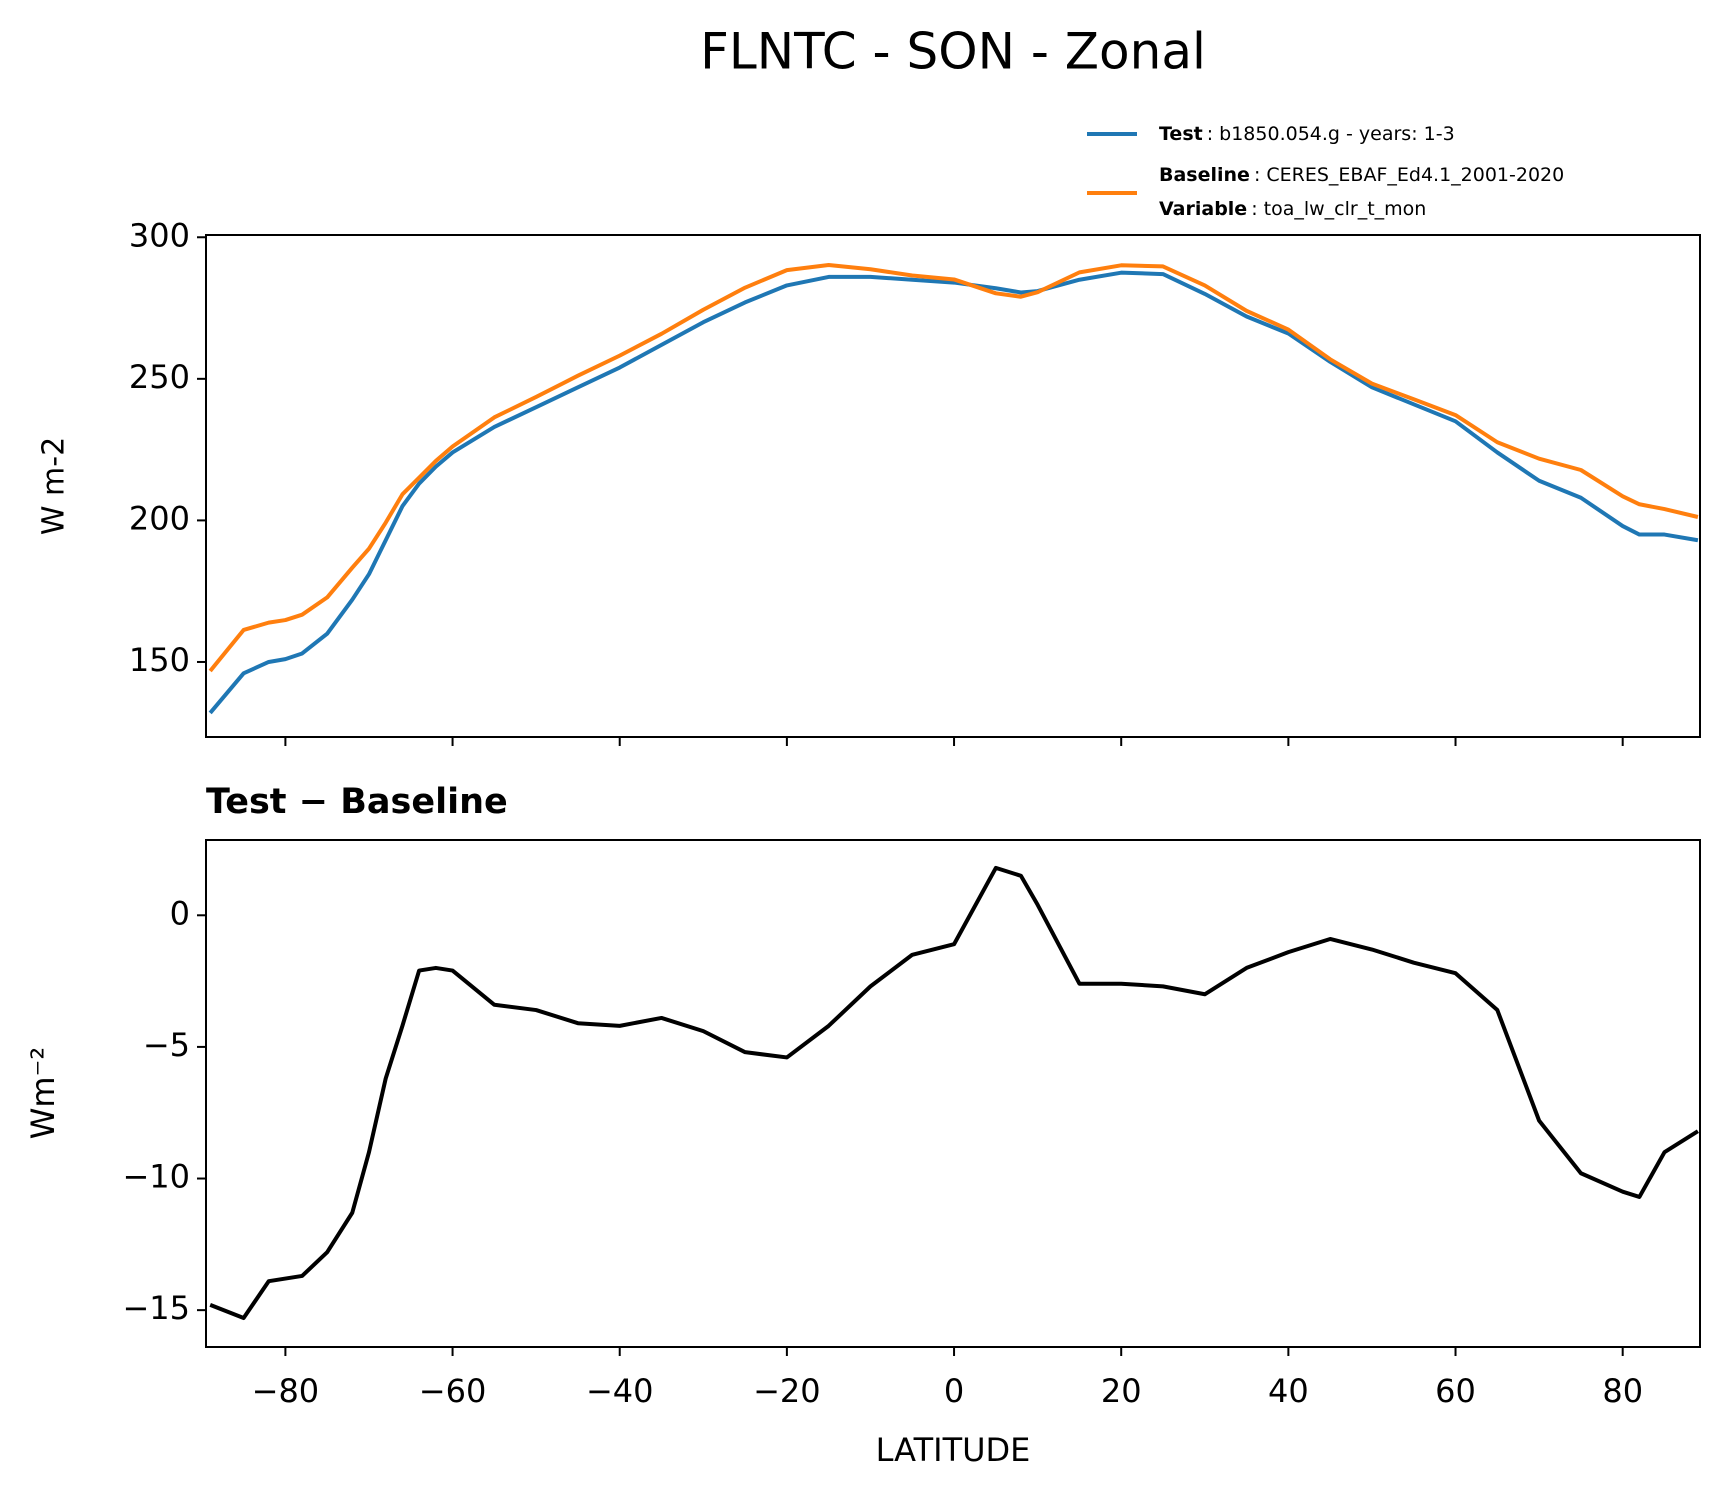 This screenshot has width=1722, height=1496. I want to click on x-tick-label: 20, so click(1121, 1391).